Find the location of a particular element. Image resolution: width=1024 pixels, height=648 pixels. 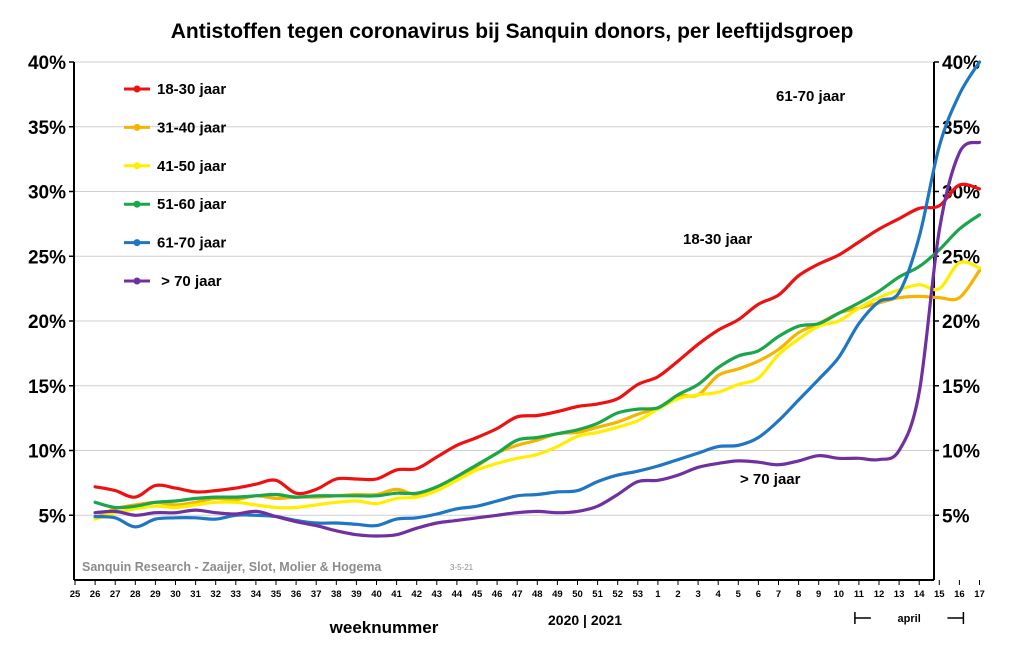

april-label: april is located at coordinates (909, 619).